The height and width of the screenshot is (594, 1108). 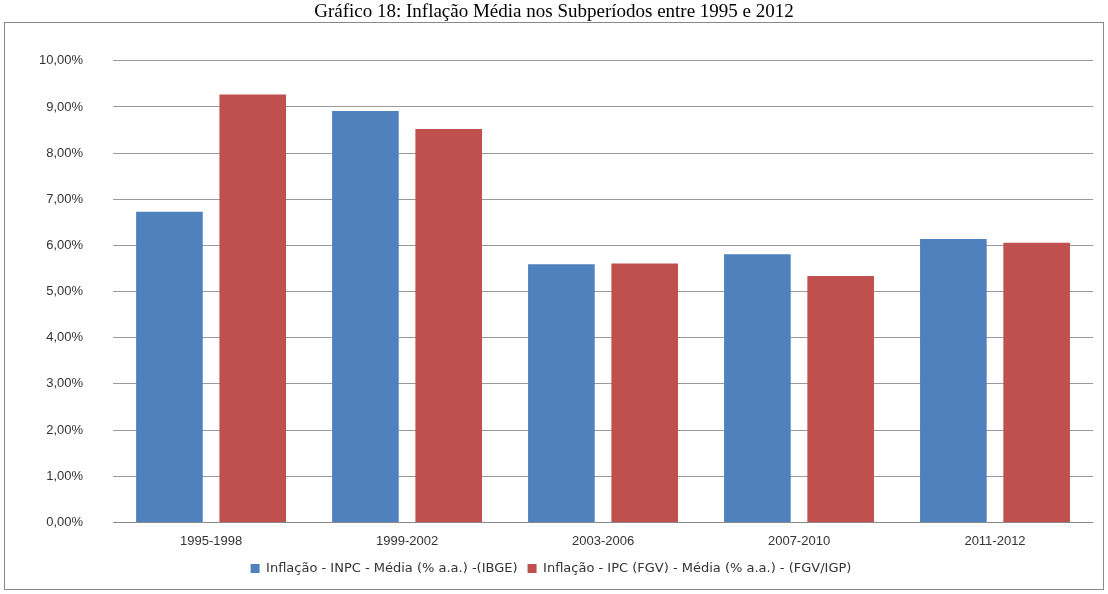 I want to click on chart-title: Gráfico 18: Inflação Média nos Subperíodos entre 1995 e 2012, so click(x=554, y=11).